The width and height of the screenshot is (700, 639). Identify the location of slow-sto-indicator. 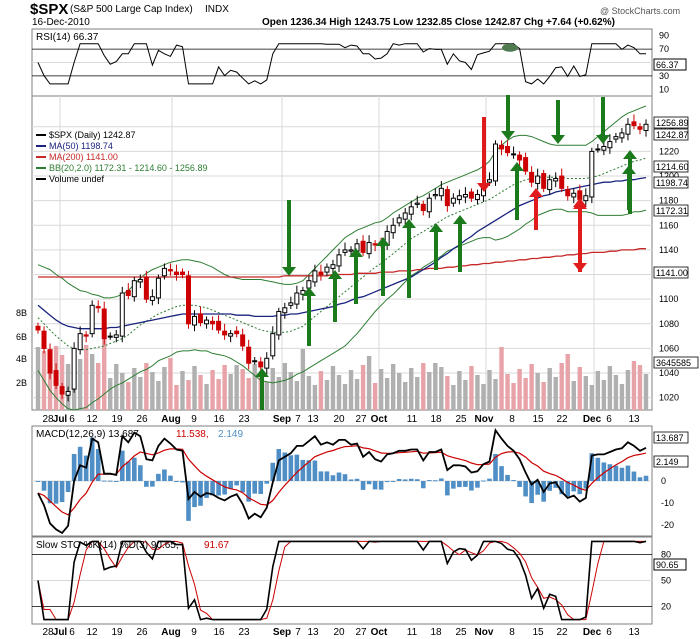
(342, 580).